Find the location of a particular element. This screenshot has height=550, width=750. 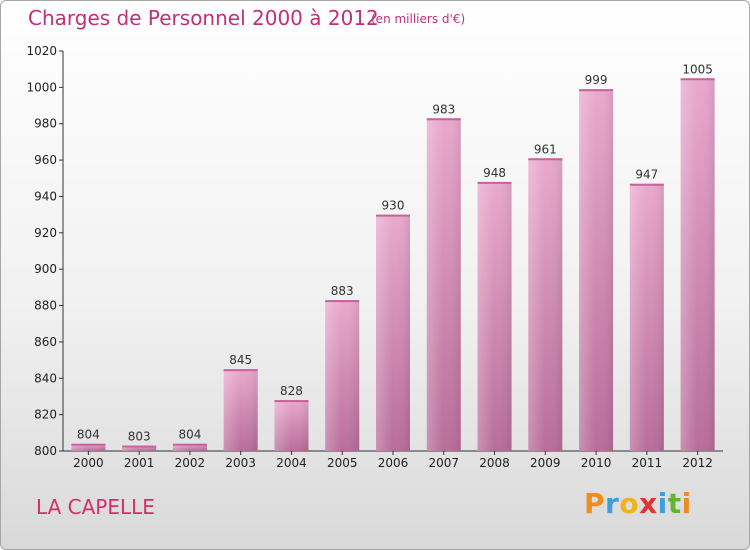

y-tick-label: 860 is located at coordinates (45, 342).